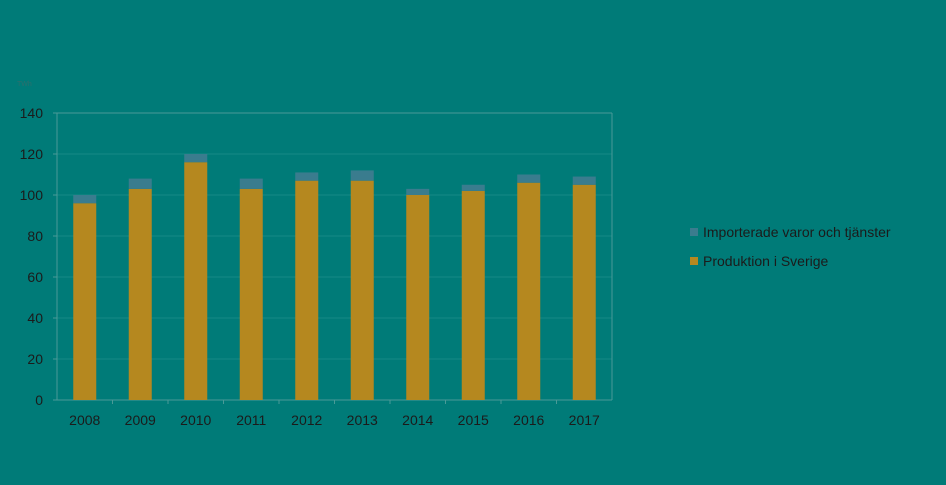 The image size is (946, 485). I want to click on legend-item-import-label: Importerade varor och tjänster, so click(797, 232).